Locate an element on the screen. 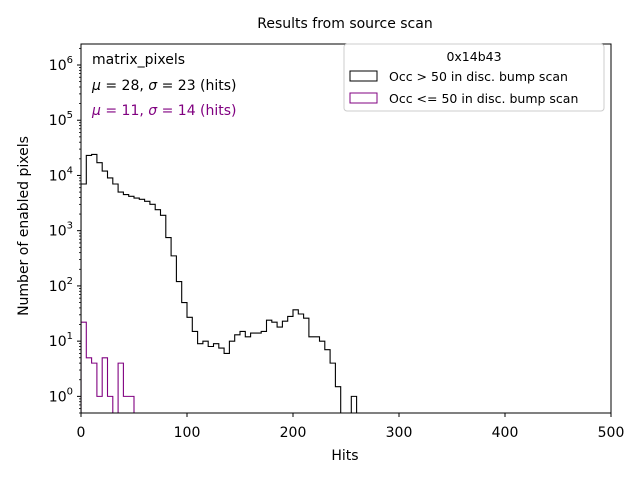 The width and height of the screenshot is (640, 480). annotation-stats-occ-gt-50: μ = 28, σ = 23 (hits) is located at coordinates (164, 86).